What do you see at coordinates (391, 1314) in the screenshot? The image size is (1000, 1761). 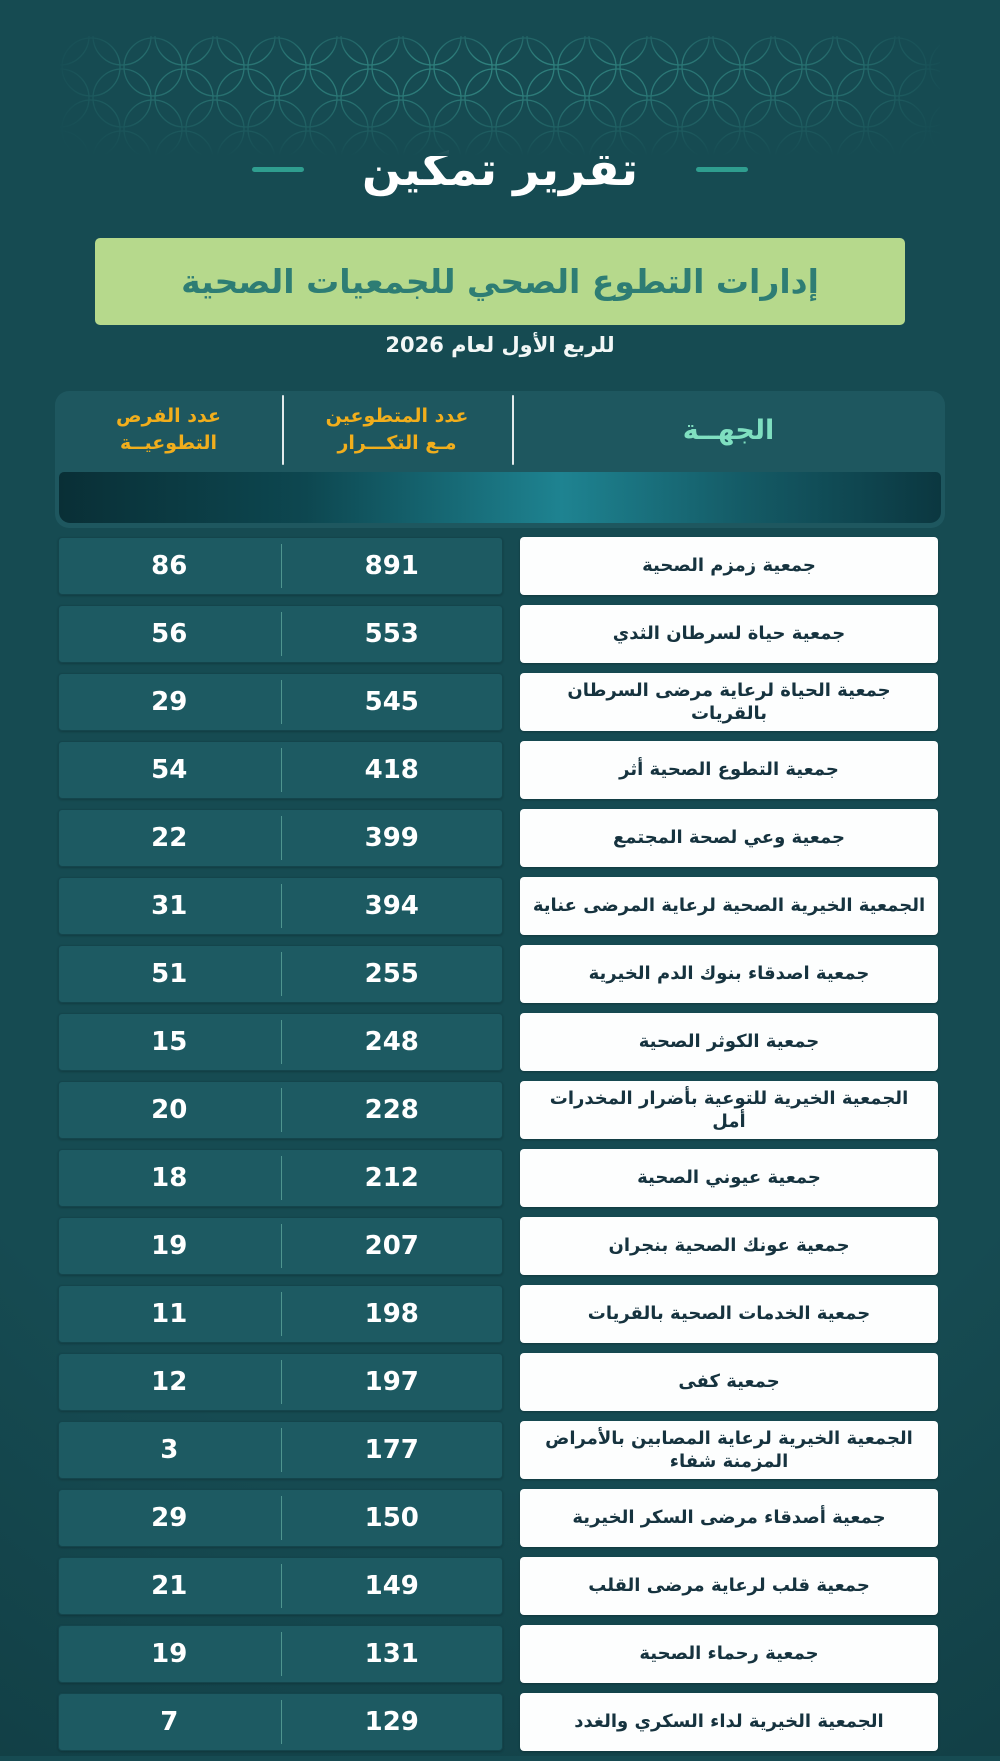 I see `volunteers-value: 198` at bounding box center [391, 1314].